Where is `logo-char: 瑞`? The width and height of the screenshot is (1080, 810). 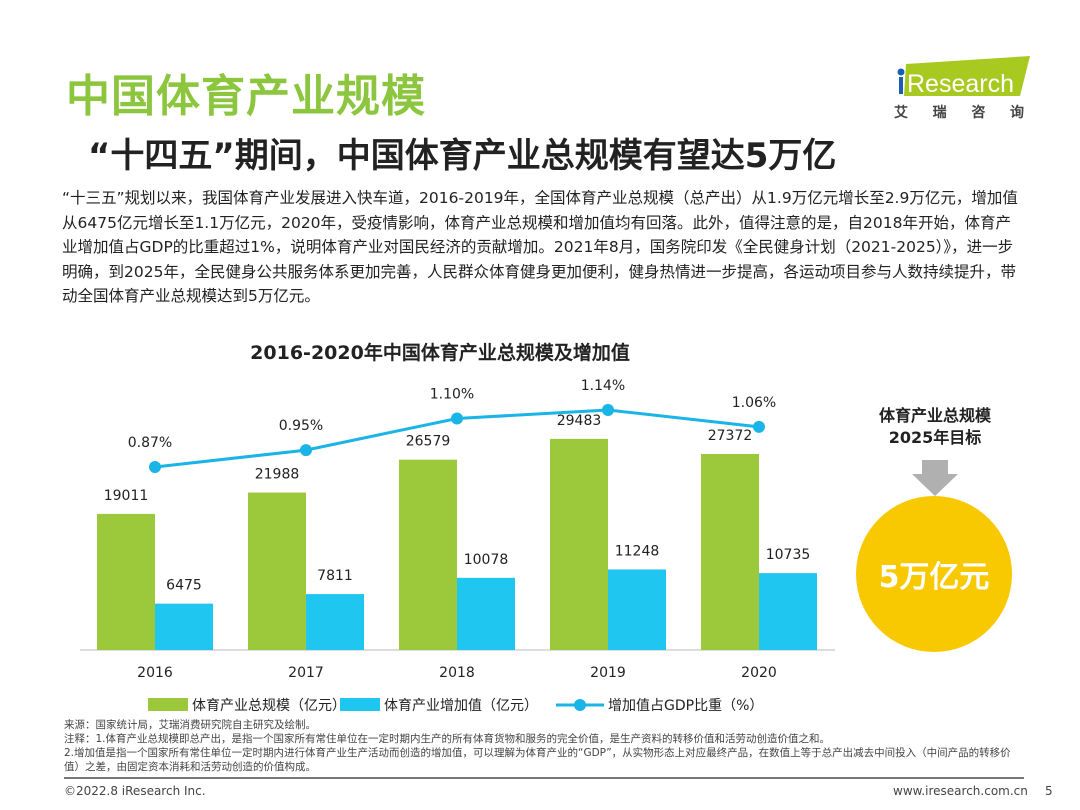 logo-char: 瑞 is located at coordinates (939, 113).